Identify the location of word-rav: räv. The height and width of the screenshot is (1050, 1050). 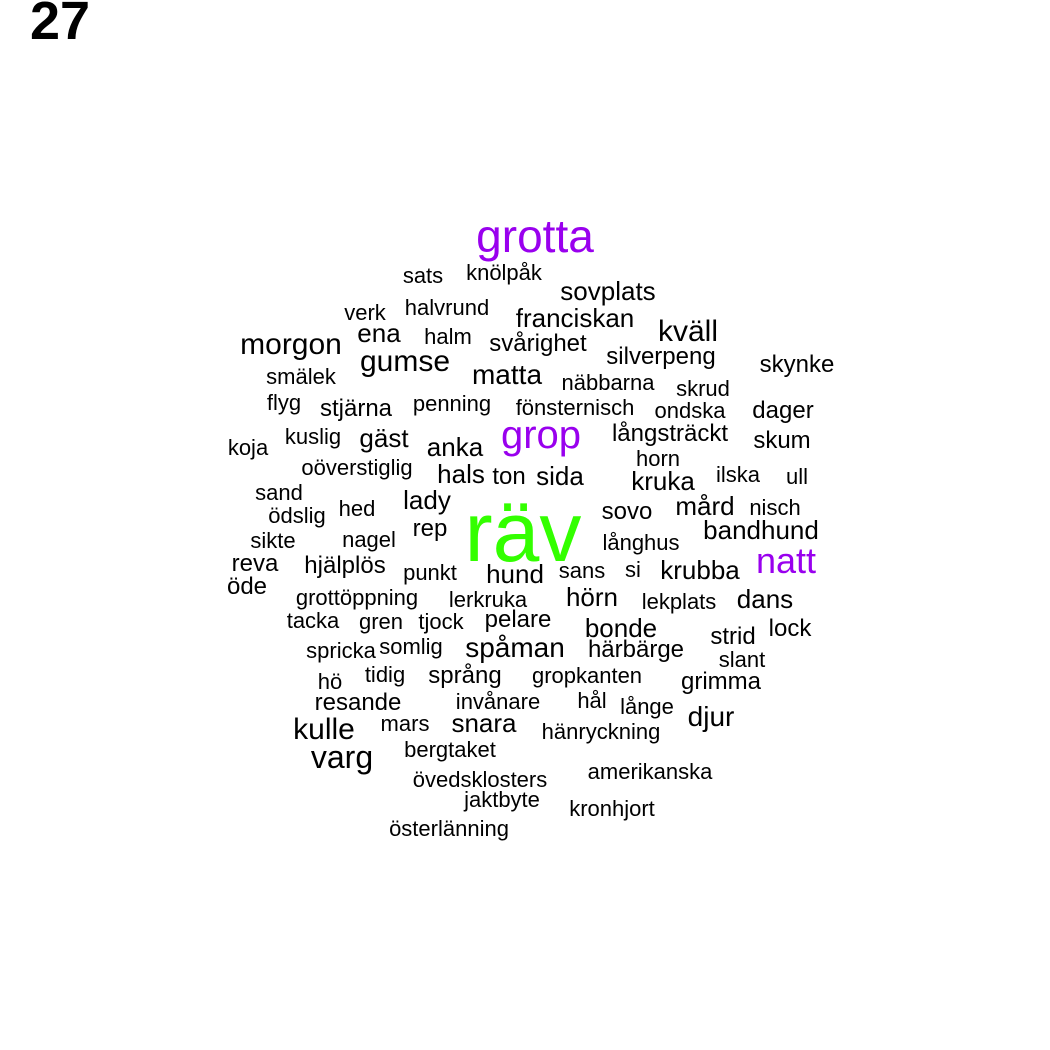
(523, 532).